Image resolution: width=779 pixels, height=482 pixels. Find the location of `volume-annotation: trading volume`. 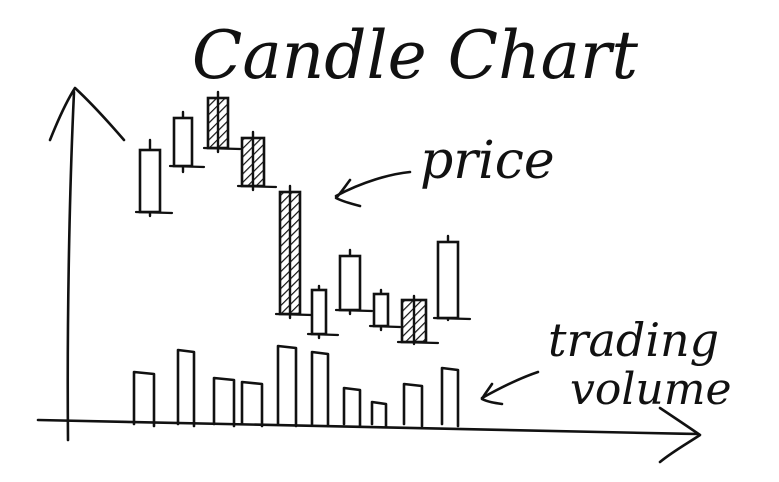

volume-annotation: trading volume is located at coordinates (606, 364).